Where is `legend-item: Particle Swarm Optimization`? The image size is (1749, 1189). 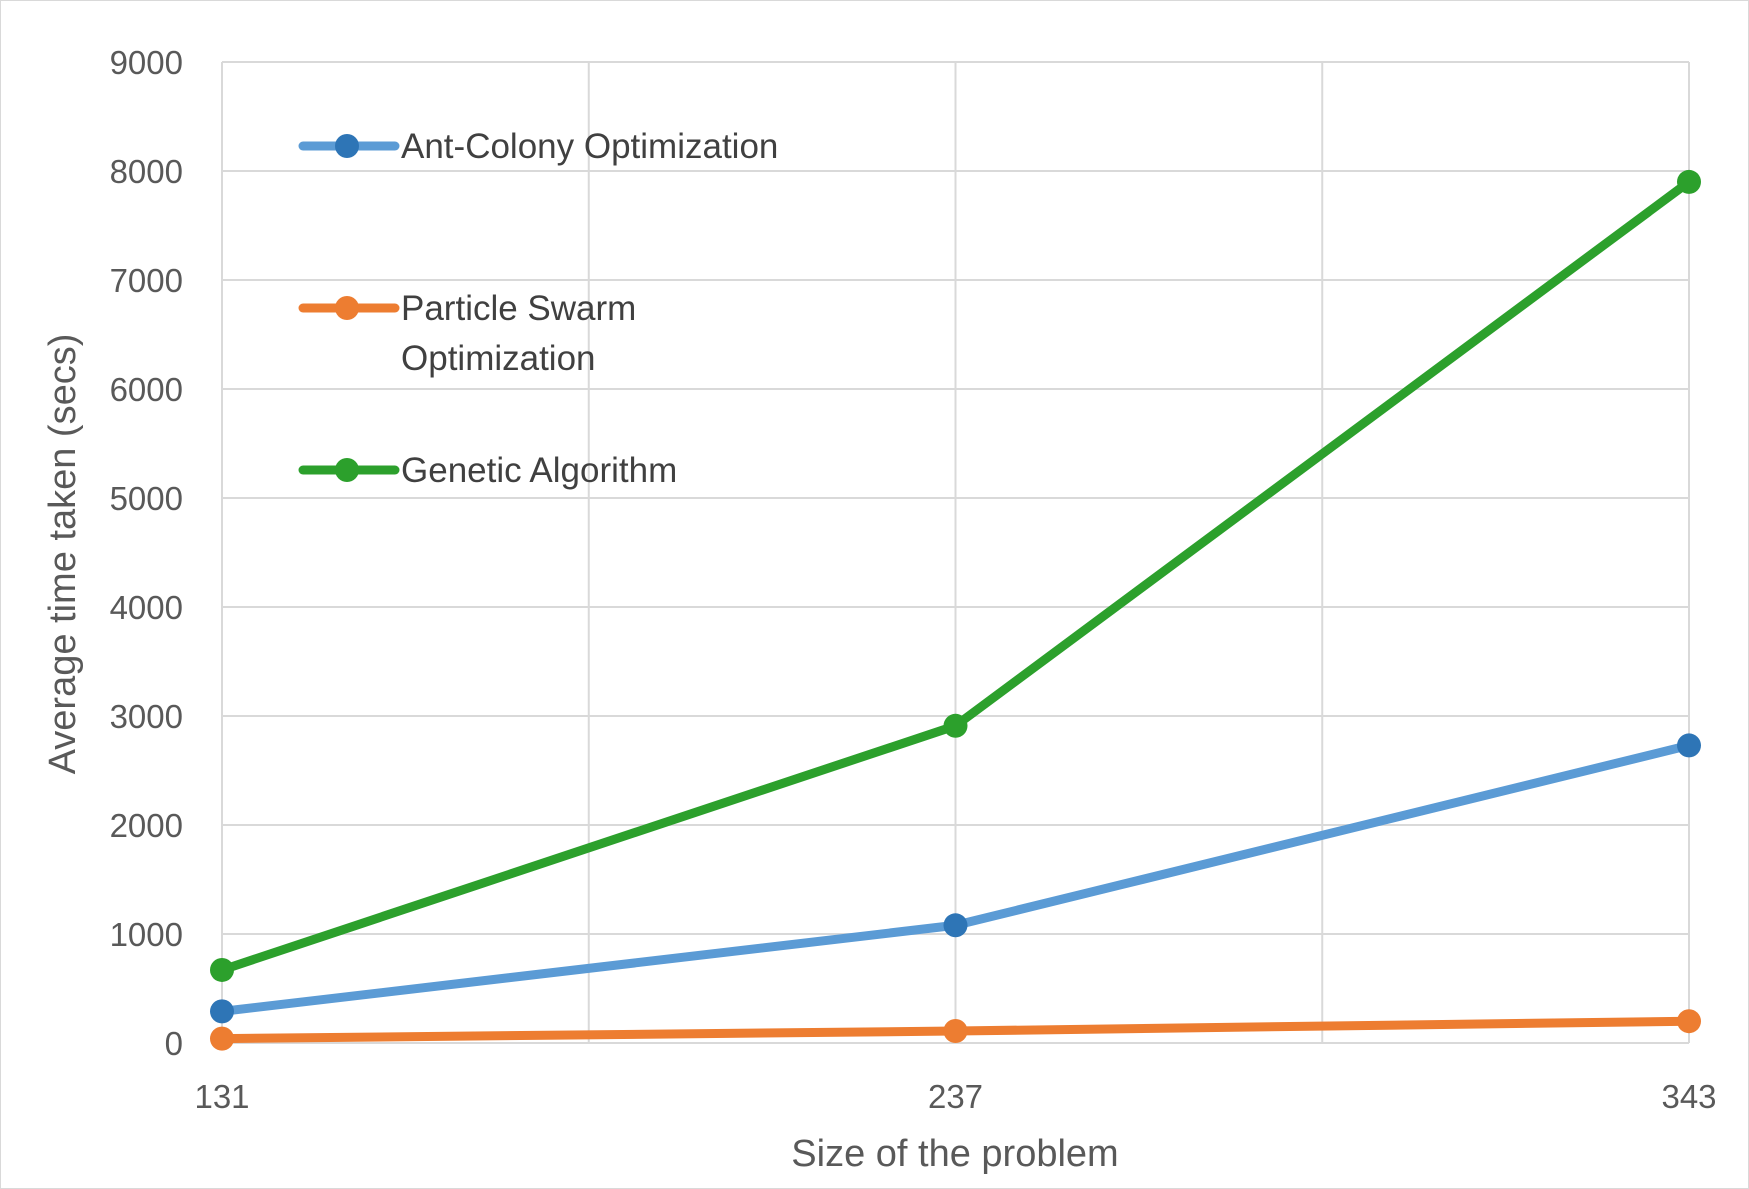
legend-item: Particle Swarm Optimization is located at coordinates (467, 333).